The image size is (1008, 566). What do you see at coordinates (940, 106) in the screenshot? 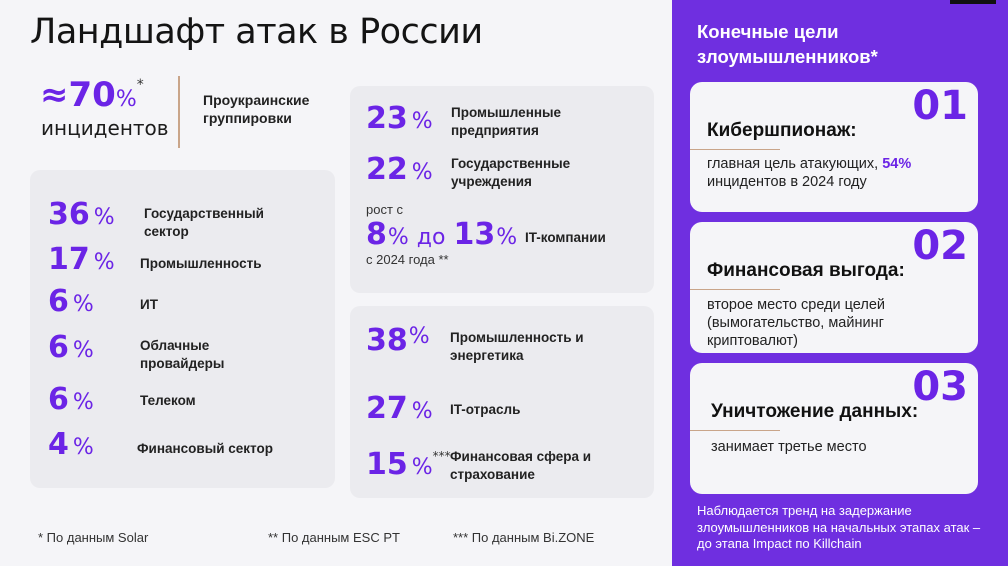
I see `goal-number: 01` at bounding box center [940, 106].